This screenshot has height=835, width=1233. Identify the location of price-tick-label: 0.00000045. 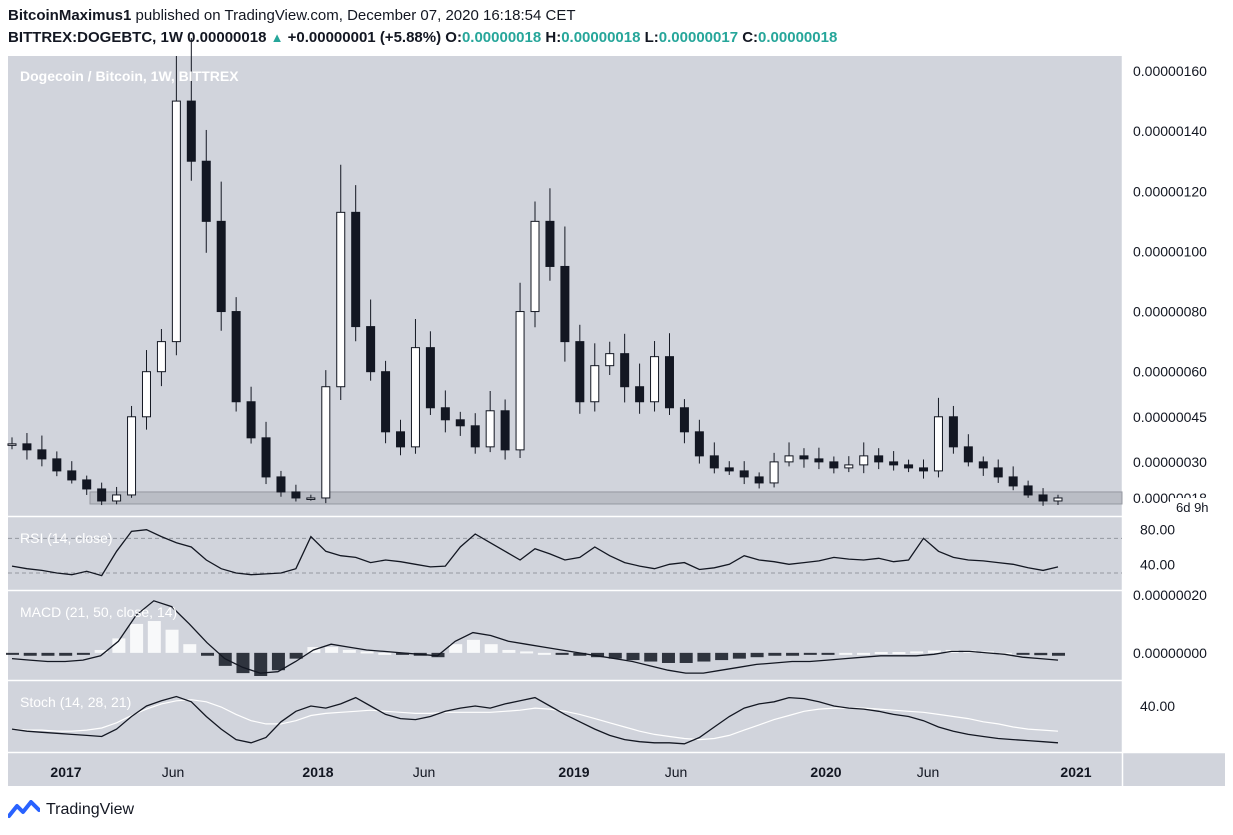
(1170, 417).